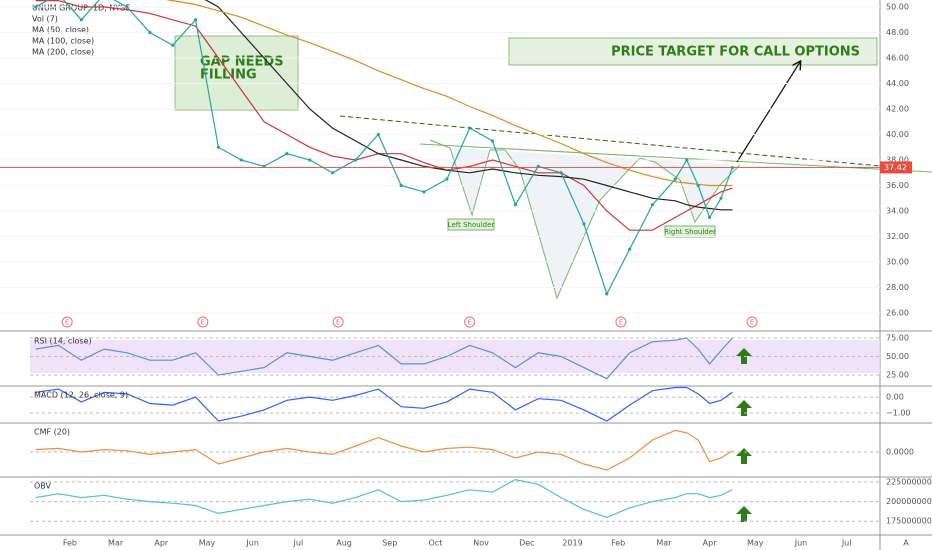  I want to click on target-arrow, so click(768, 112).